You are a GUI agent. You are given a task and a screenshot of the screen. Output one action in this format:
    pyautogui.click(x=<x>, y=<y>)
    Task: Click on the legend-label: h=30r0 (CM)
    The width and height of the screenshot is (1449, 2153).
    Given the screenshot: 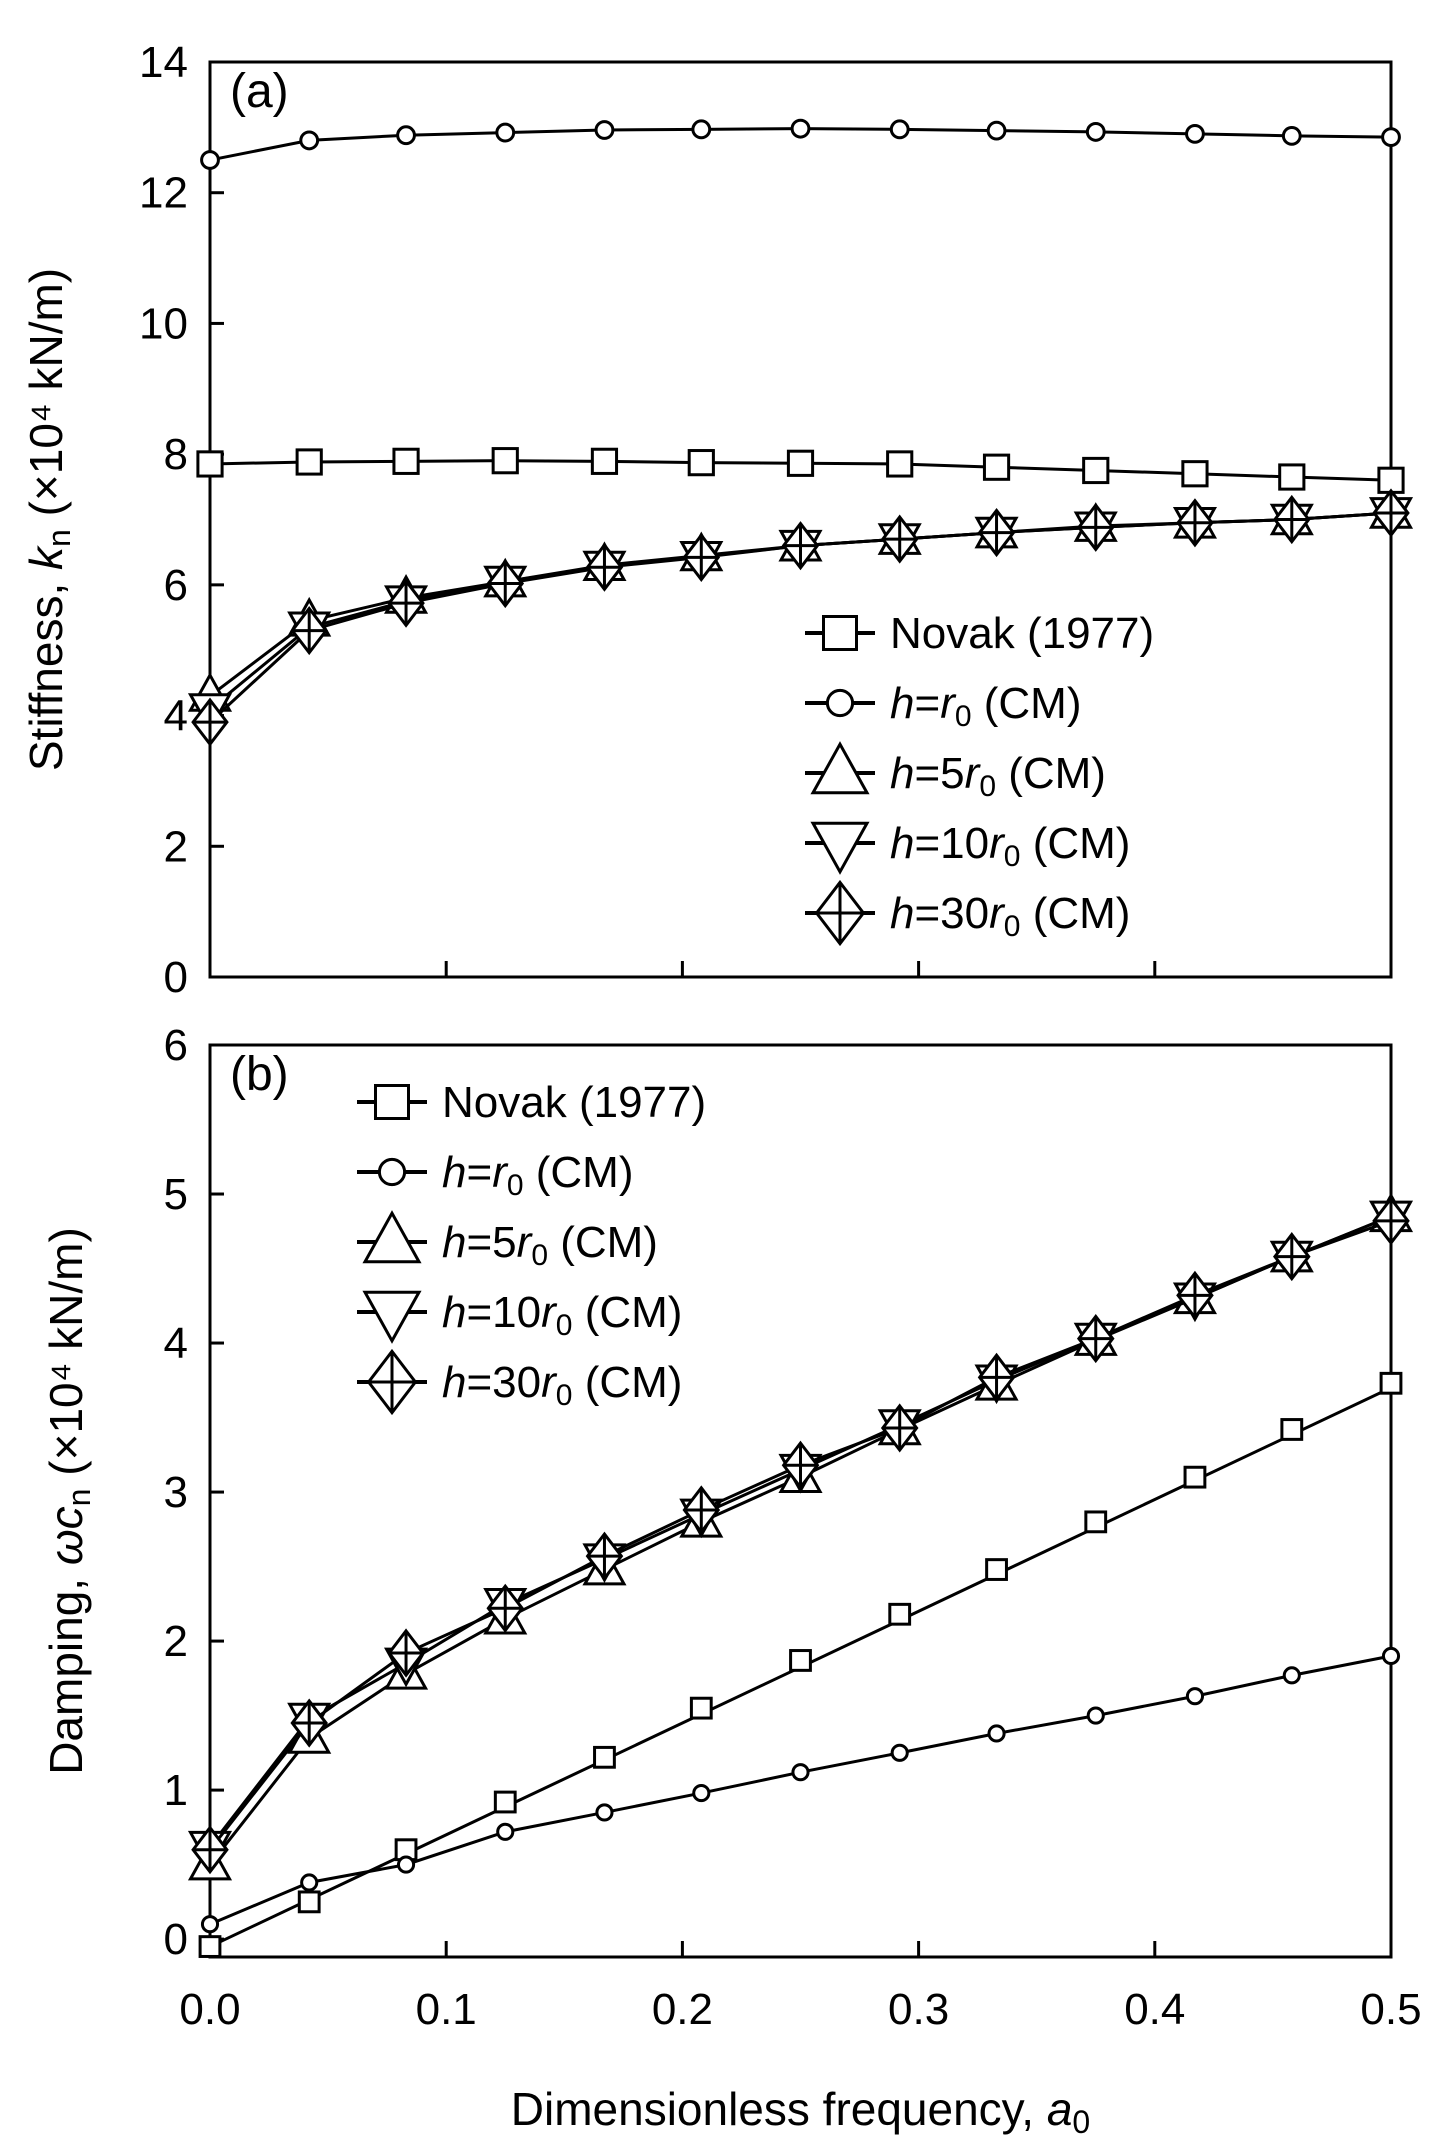 What is the action you would take?
    pyautogui.click(x=1010, y=916)
    